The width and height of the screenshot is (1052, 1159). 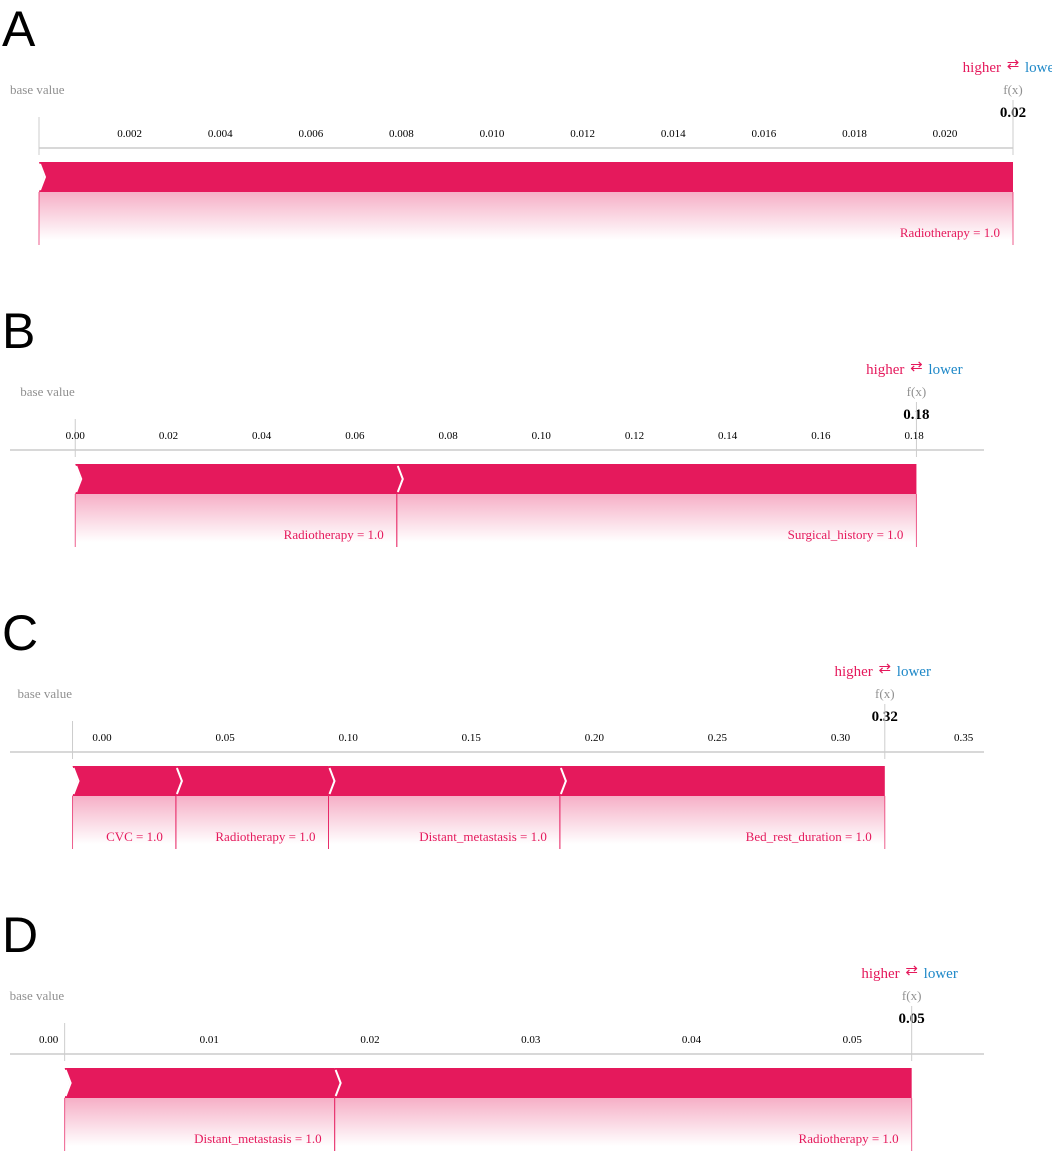 I want to click on panel-letter: C, so click(x=20, y=633).